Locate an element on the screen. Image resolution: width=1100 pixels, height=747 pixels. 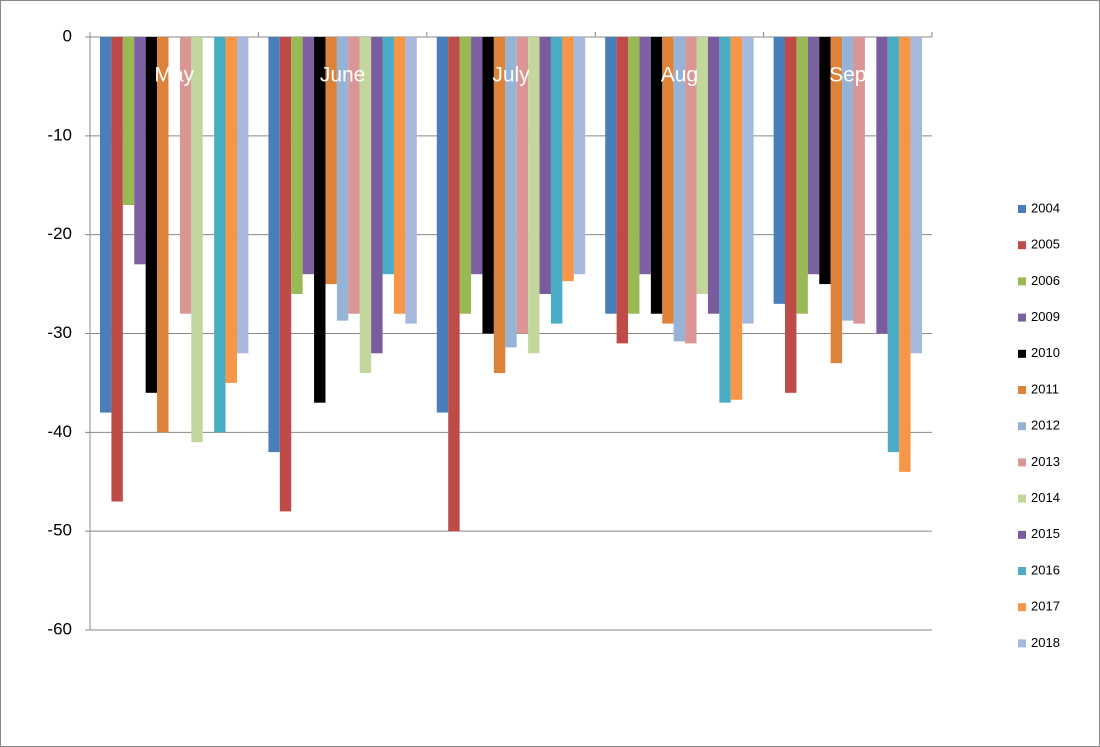
y-tick-label: -30 is located at coordinates (59, 332).